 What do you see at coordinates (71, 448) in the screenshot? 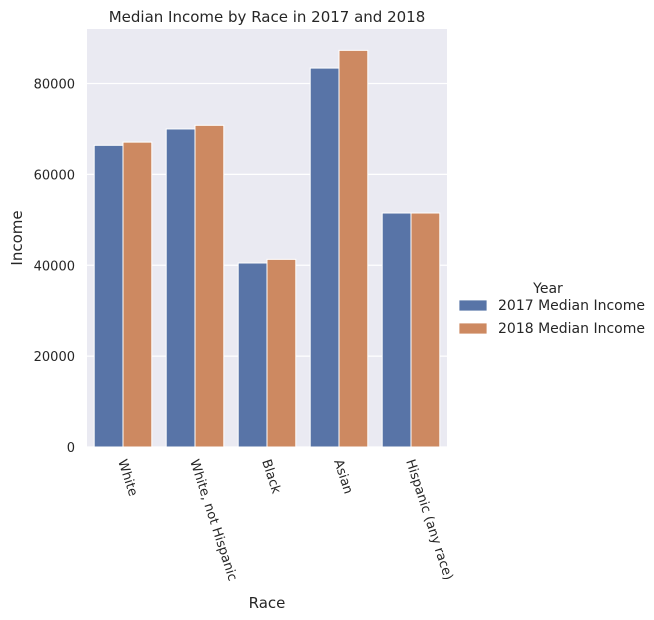
I see `y-tick-label: 0` at bounding box center [71, 448].